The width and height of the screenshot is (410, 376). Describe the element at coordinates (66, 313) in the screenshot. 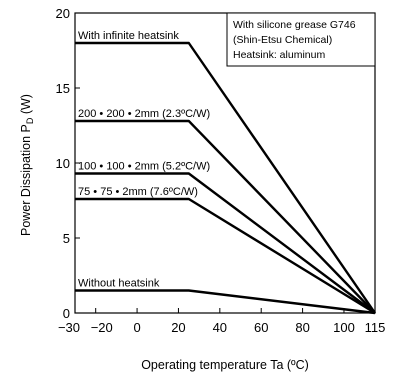

I see `y-tick-label: 0` at that location.